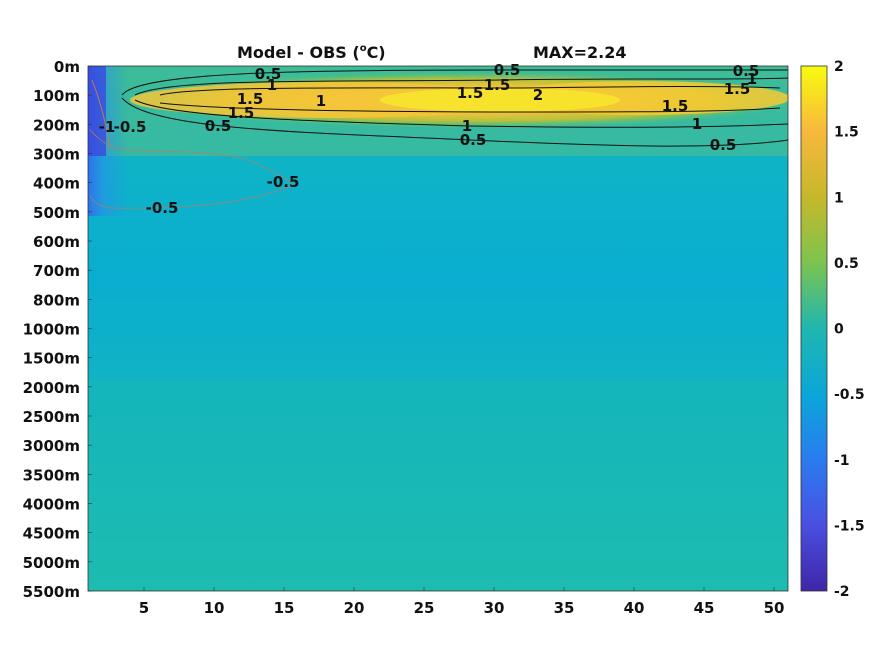  What do you see at coordinates (634, 608) in the screenshot?
I see `x-tick-label: 40` at bounding box center [634, 608].